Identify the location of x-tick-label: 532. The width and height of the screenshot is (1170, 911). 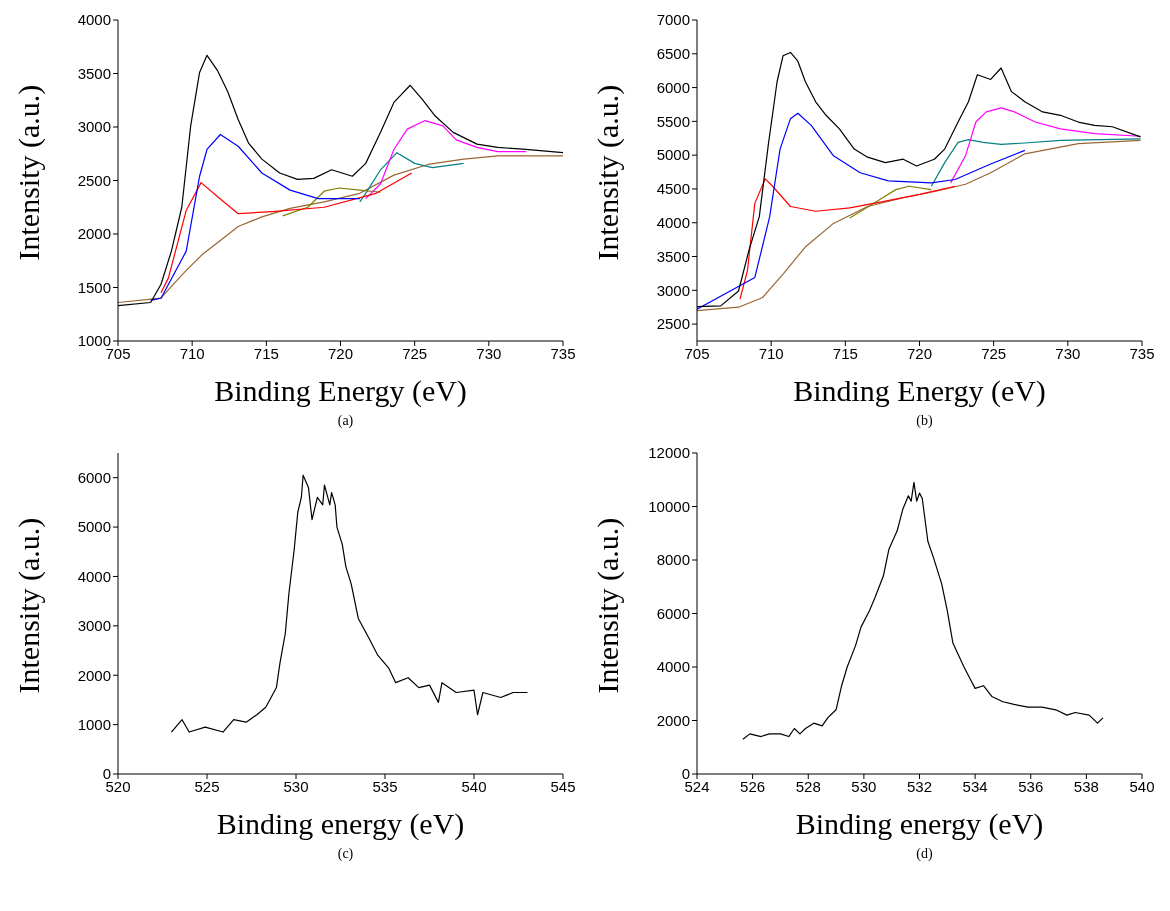
(919, 786).